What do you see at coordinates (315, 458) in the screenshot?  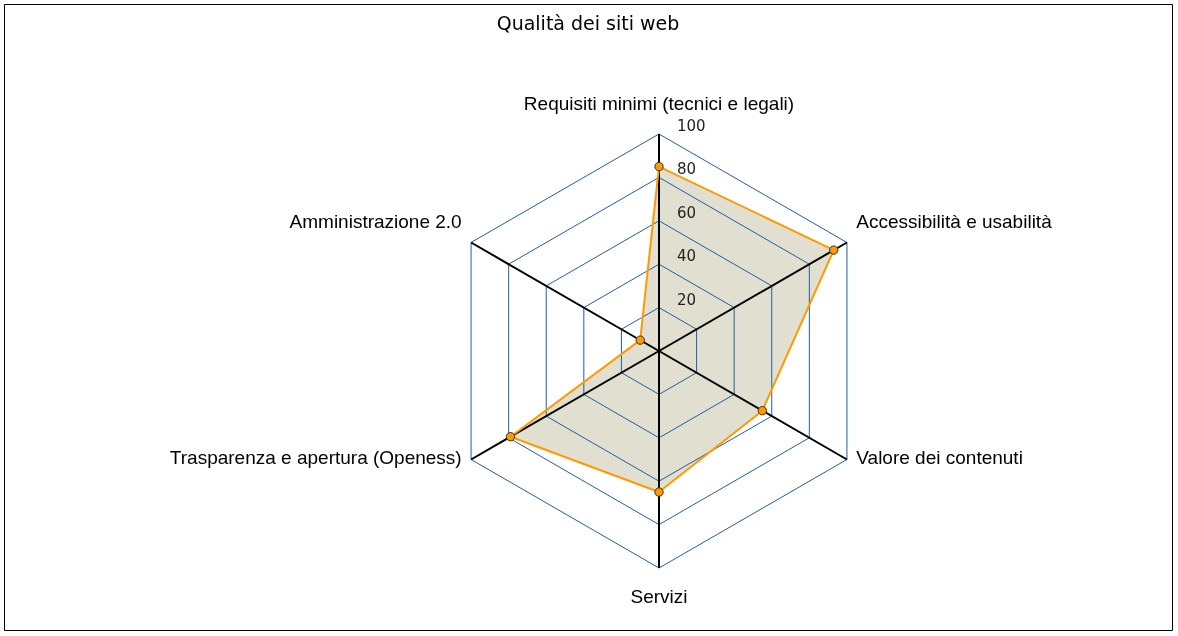 I see `spoke-label: Trasparenza e apertura (Openess)` at bounding box center [315, 458].